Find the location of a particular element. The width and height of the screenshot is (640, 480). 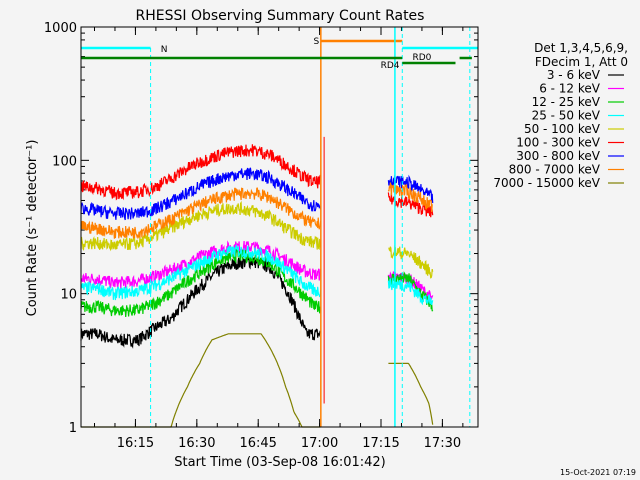

x-tick-label: 16:30 is located at coordinates (196, 443).